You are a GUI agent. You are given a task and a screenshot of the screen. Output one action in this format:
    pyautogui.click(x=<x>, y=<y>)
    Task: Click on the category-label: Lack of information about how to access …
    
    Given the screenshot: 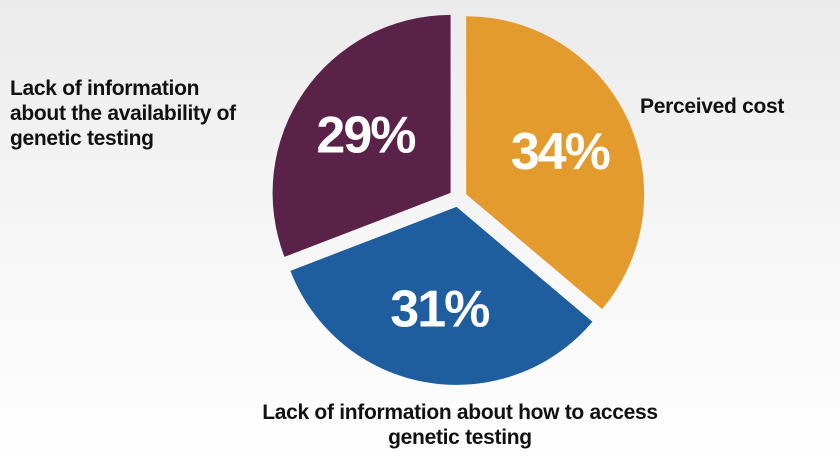 What is the action you would take?
    pyautogui.click(x=460, y=425)
    